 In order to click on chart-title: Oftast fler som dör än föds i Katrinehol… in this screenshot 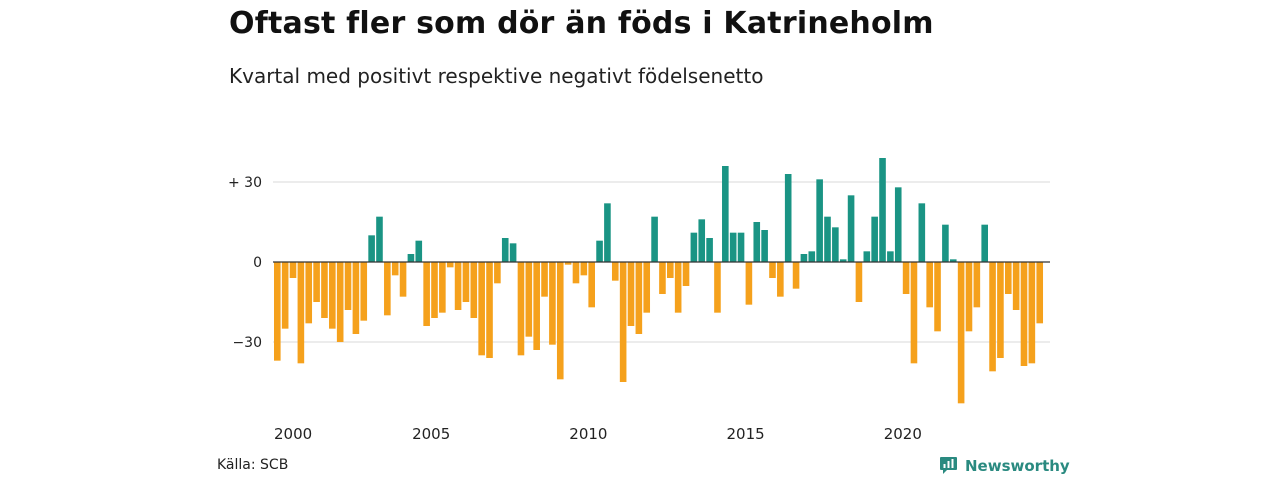, I will do `click(581, 23)`.